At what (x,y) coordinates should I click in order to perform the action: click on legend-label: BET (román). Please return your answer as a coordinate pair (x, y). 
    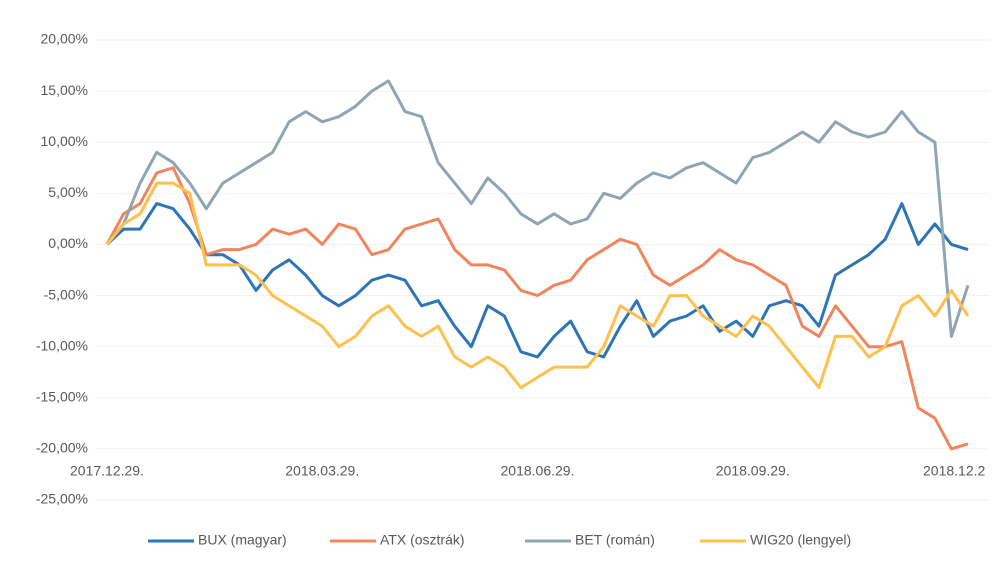
    Looking at the image, I should click on (615, 540).